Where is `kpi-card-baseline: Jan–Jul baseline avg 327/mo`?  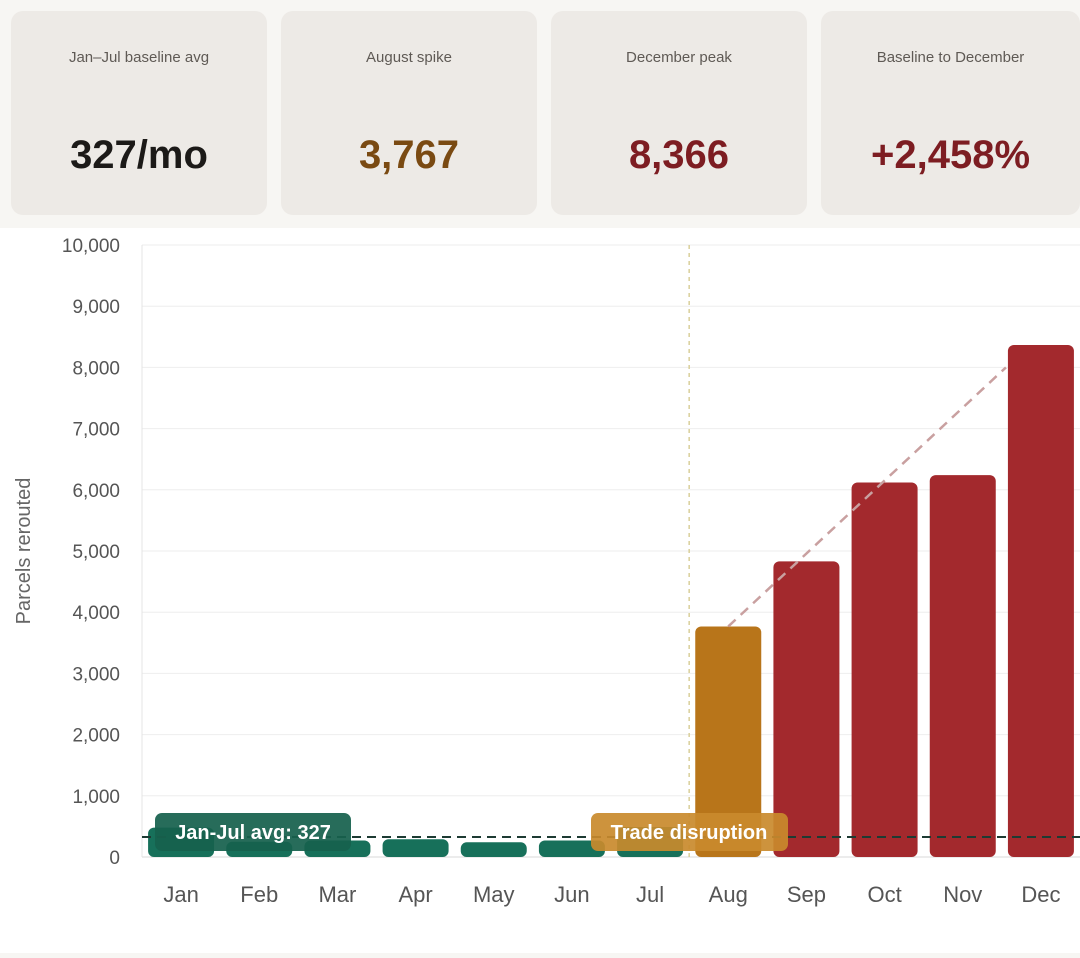
kpi-card-baseline: Jan–Jul baseline avg 327/mo is located at coordinates (139, 113).